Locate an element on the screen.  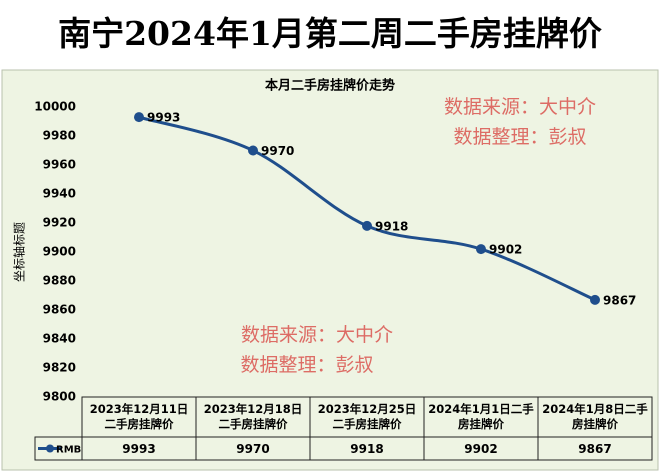
table-header: 2024年1月8日二手房挂牌价 is located at coordinates (595, 416).